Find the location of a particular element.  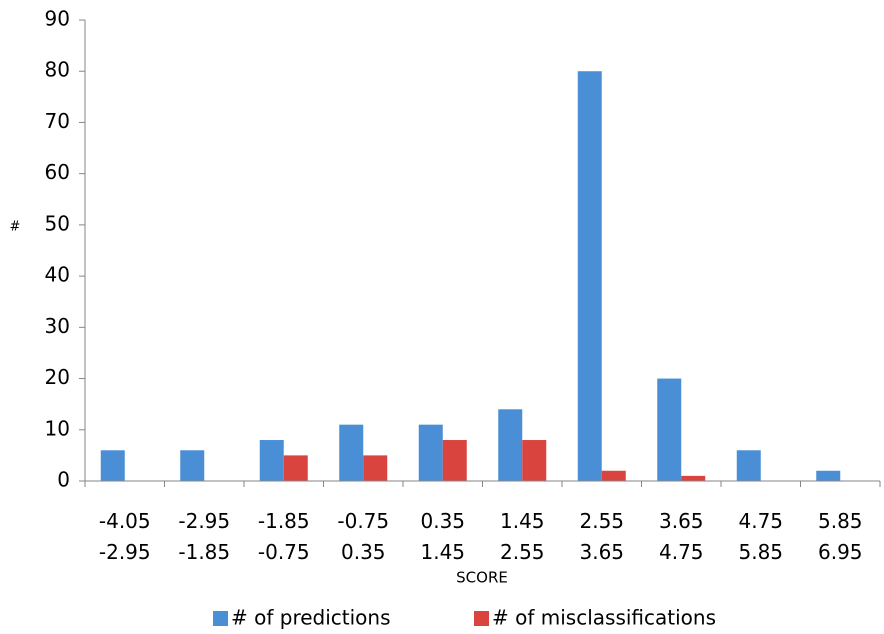

y-tick-label: 0 is located at coordinates (63, 480).